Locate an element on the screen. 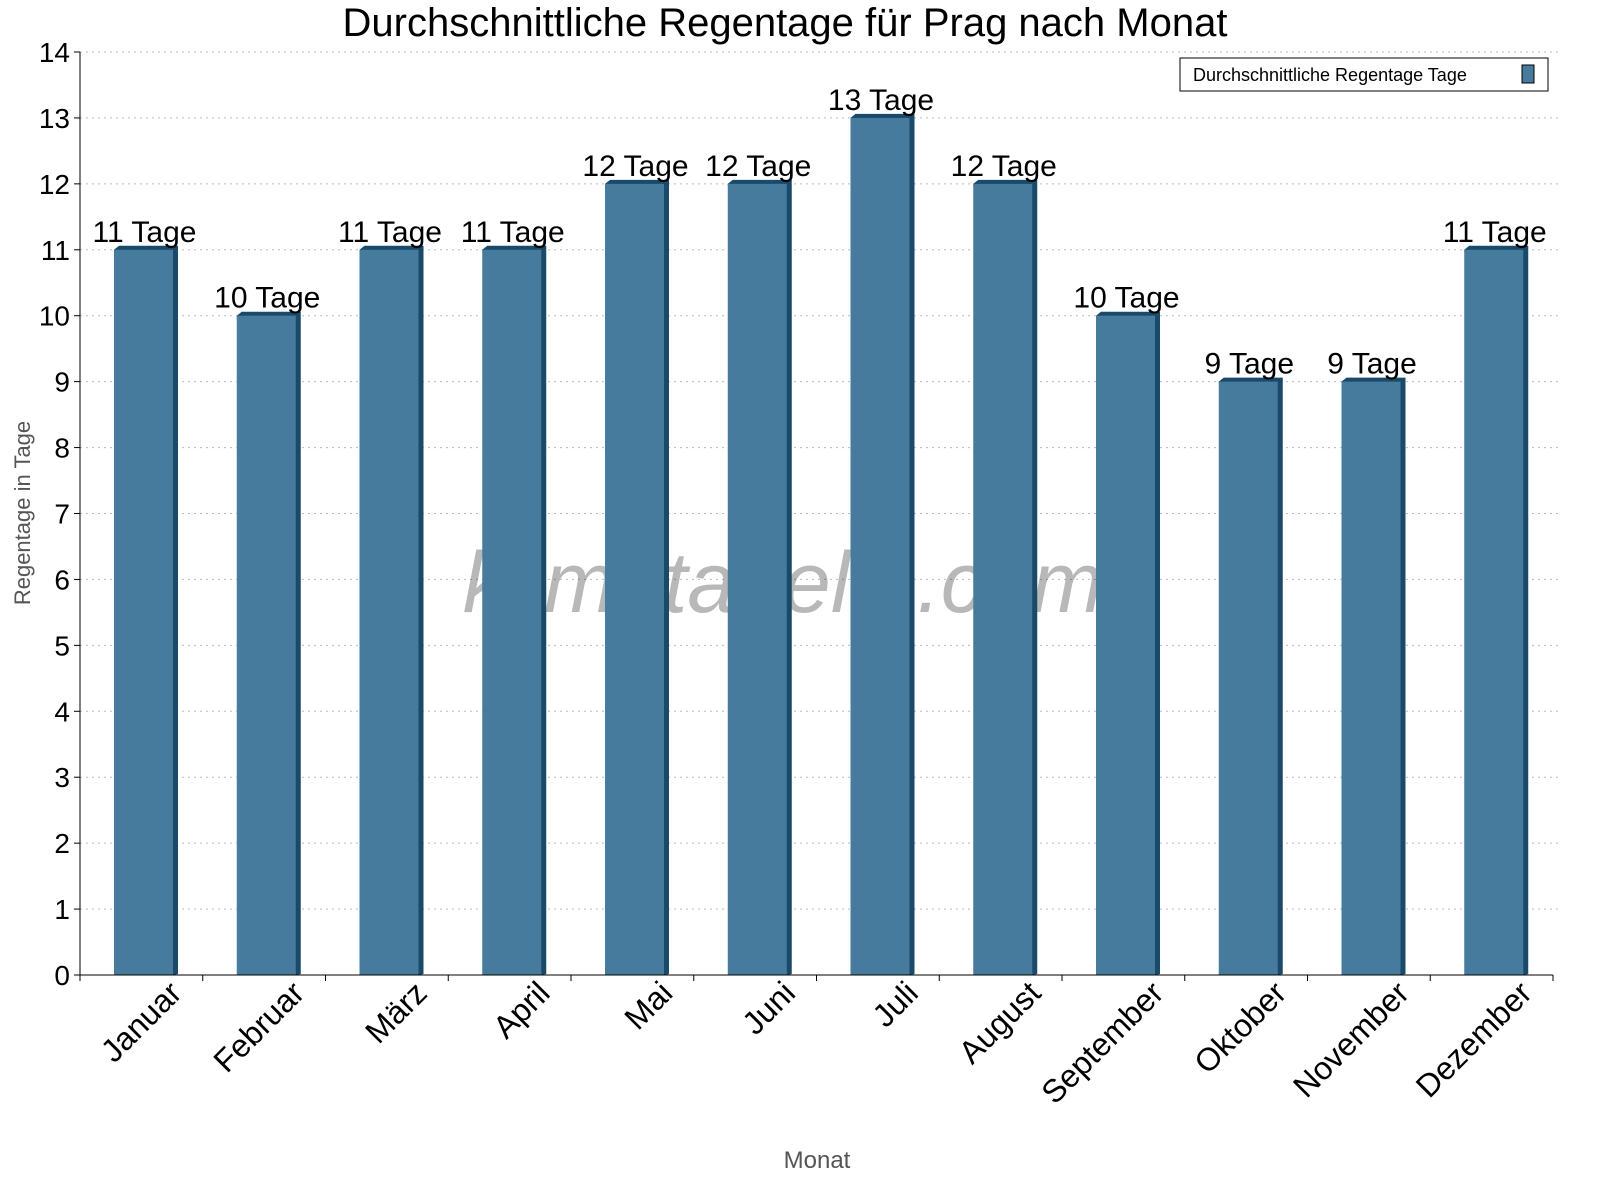  x-tick-label: September is located at coordinates (1102, 1042).